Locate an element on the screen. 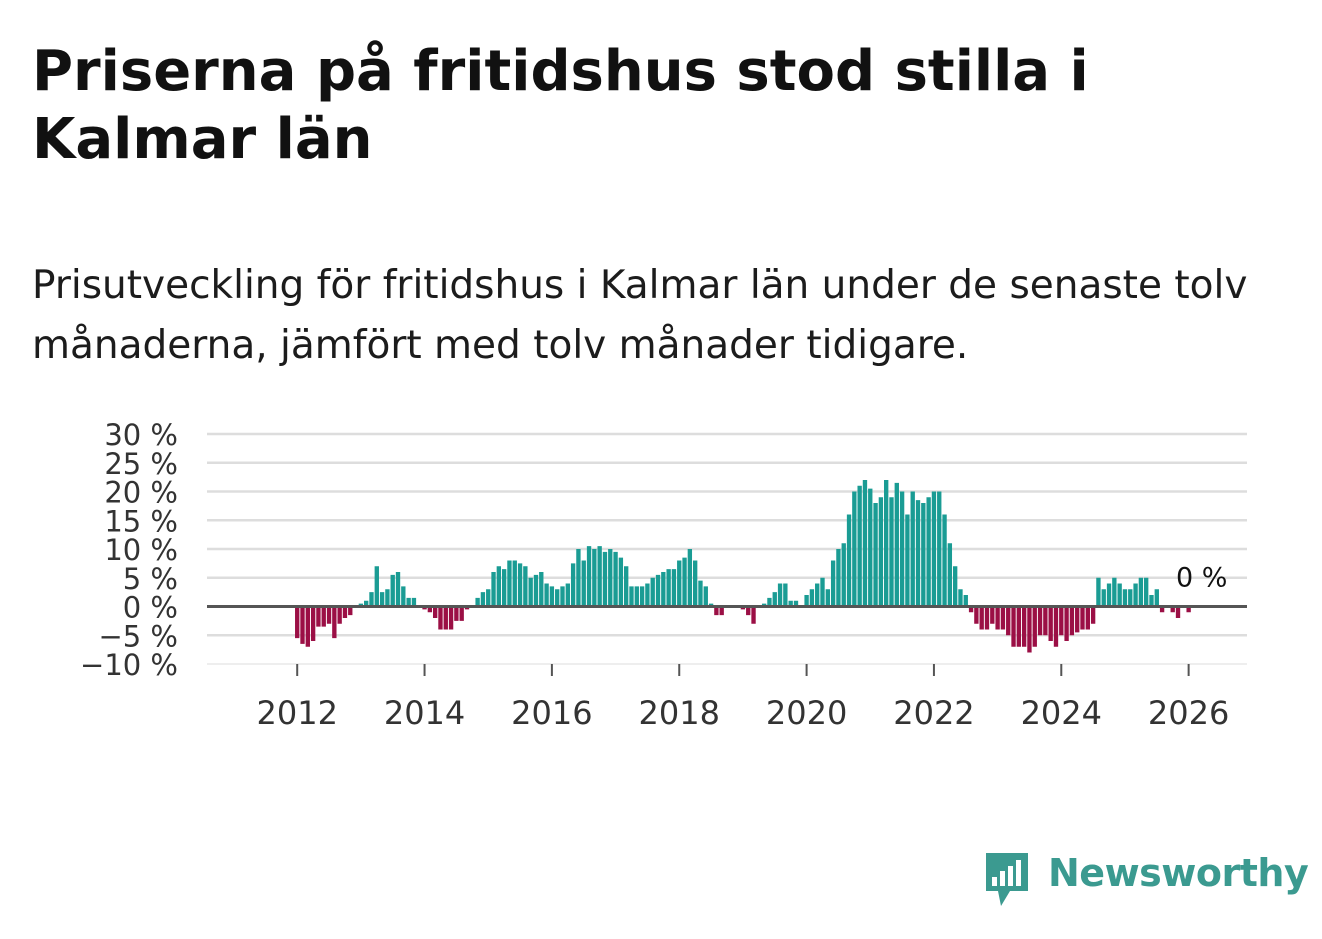  y-axis-ticks: 30 %25 %20 %15 %10 %5 %0 %−5 %−10 % is located at coordinates (129, 550).